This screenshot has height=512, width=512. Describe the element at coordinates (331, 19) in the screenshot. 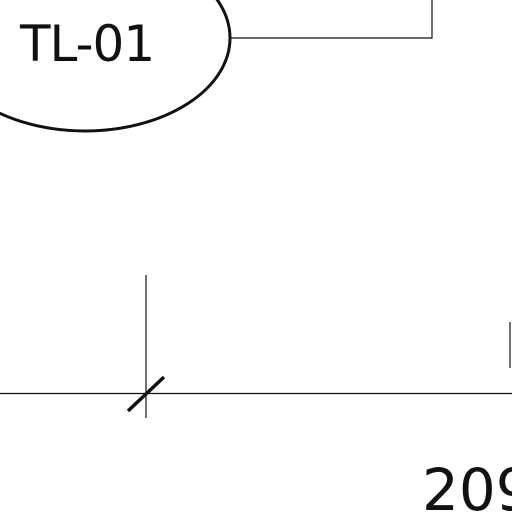

I see `tag-leader-line` at that location.